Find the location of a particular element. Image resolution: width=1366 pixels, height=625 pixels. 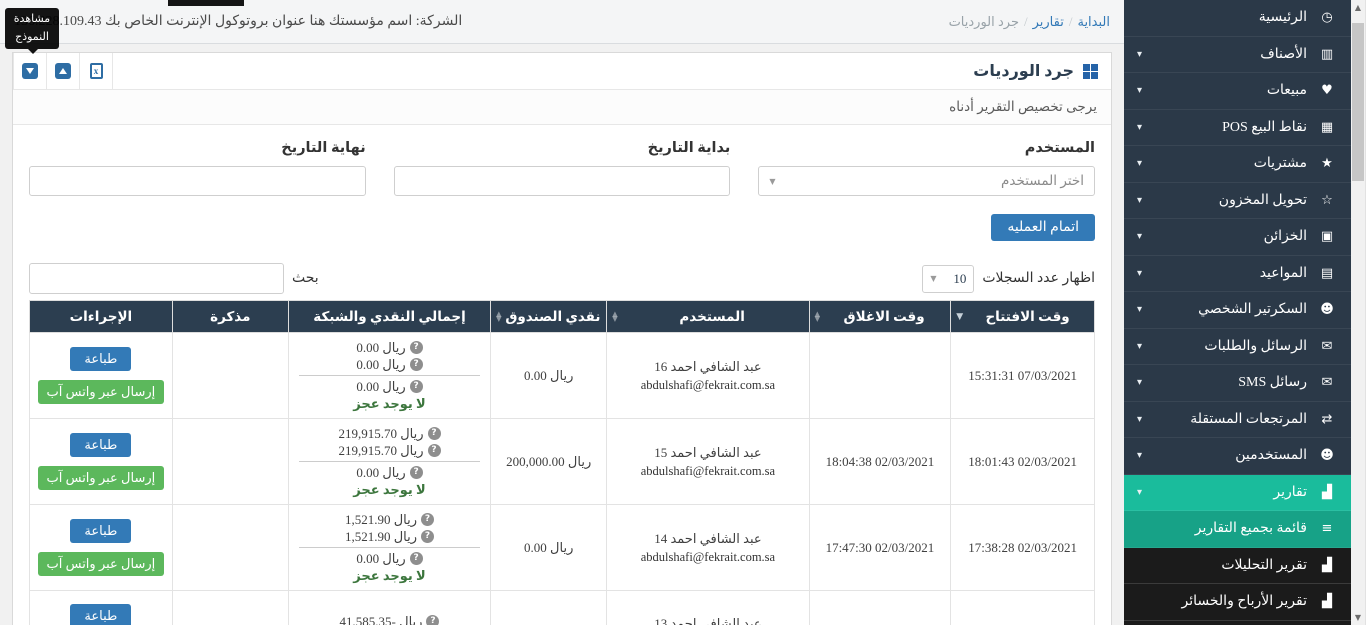

sidebar-item-8: ☻ السكرتير الشخصي ▾ is located at coordinates (1237, 310).